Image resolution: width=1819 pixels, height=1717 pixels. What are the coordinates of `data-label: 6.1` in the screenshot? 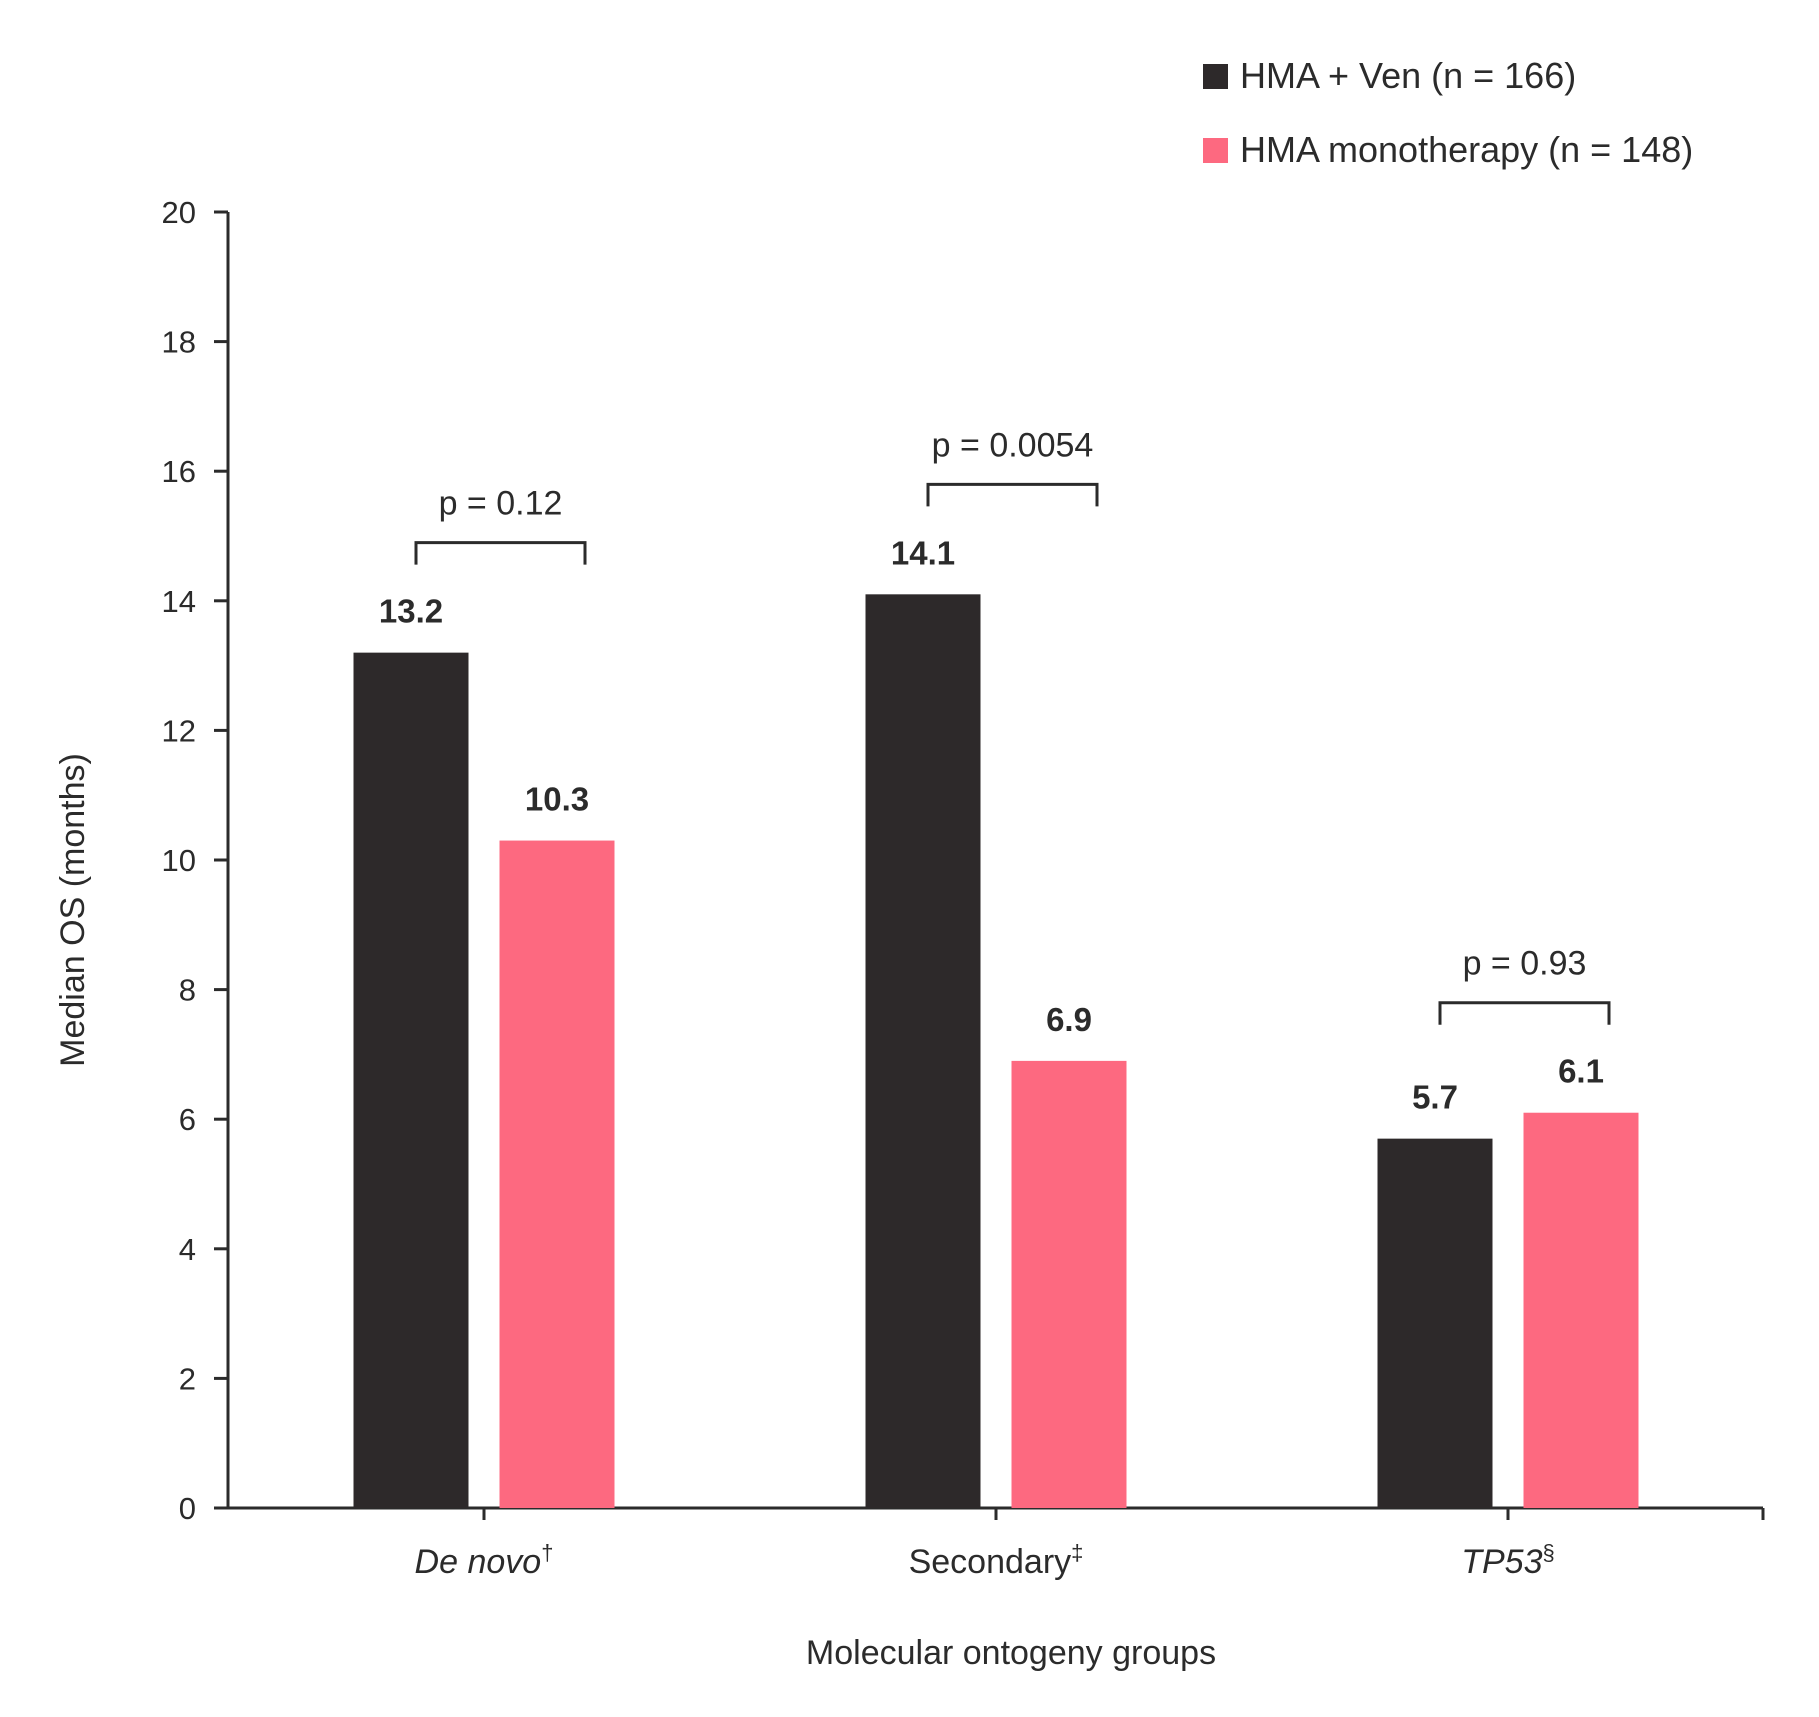 It's located at (1581, 1071).